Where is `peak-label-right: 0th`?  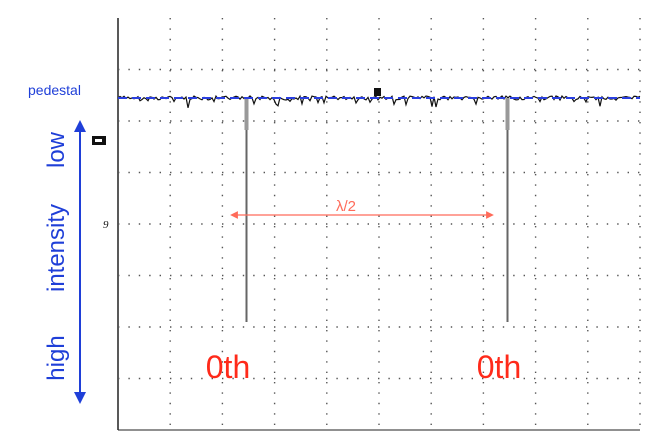
peak-label-right: 0th is located at coordinates (499, 367).